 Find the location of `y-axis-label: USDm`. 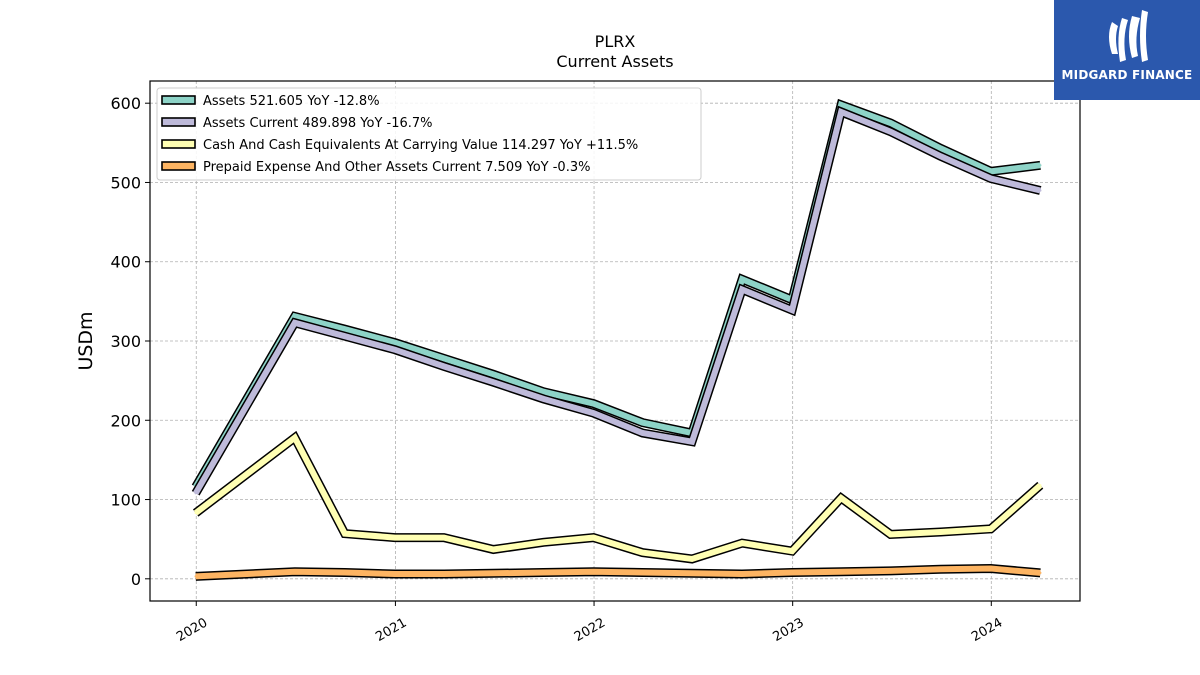

y-axis-label: USDm is located at coordinates (86, 340).